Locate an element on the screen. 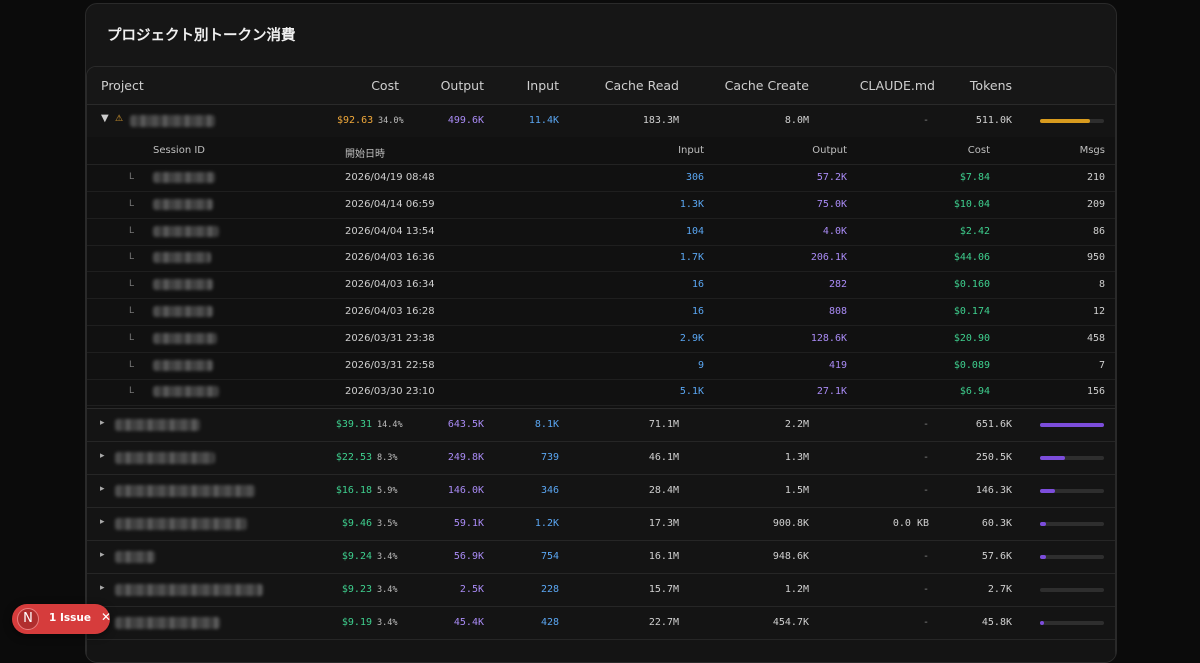 The image size is (1200, 663). project-output: 249.8K is located at coordinates (465, 457).